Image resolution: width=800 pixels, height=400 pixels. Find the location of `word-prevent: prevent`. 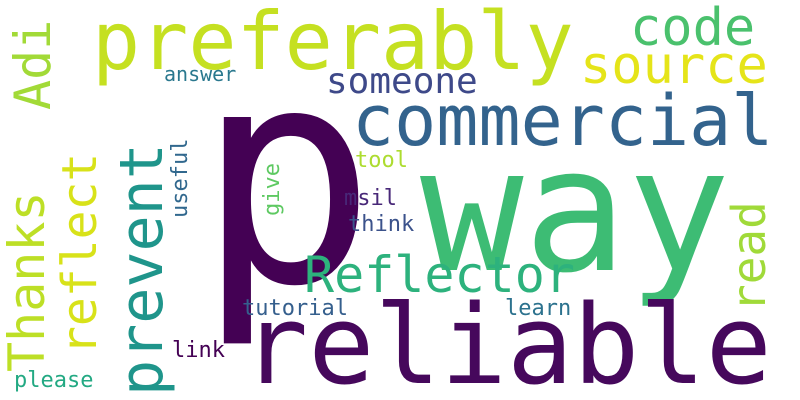

word-prevent: prevent is located at coordinates (142, 269).